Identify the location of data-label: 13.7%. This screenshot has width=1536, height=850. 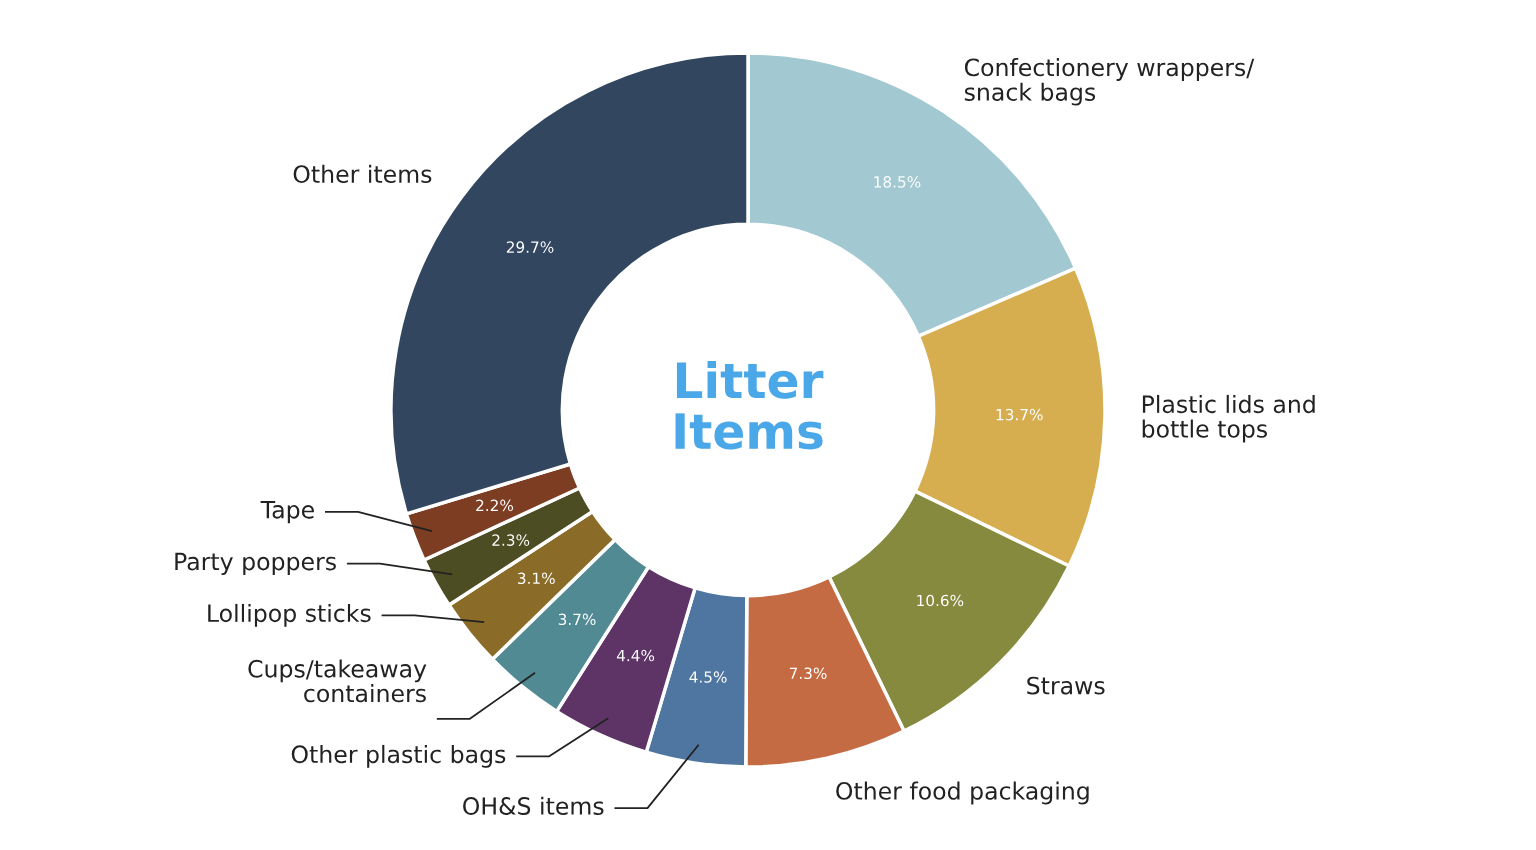
(1019, 414).